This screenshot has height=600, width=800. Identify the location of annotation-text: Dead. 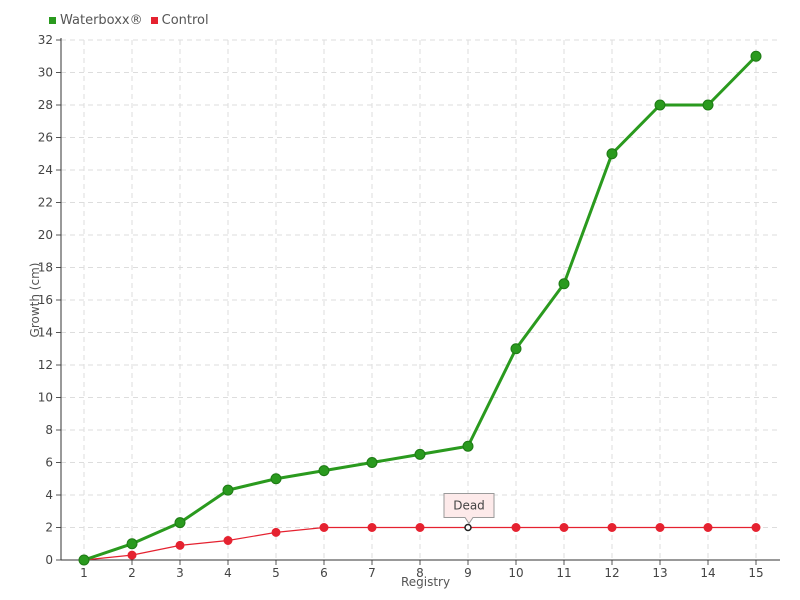
(469, 506).